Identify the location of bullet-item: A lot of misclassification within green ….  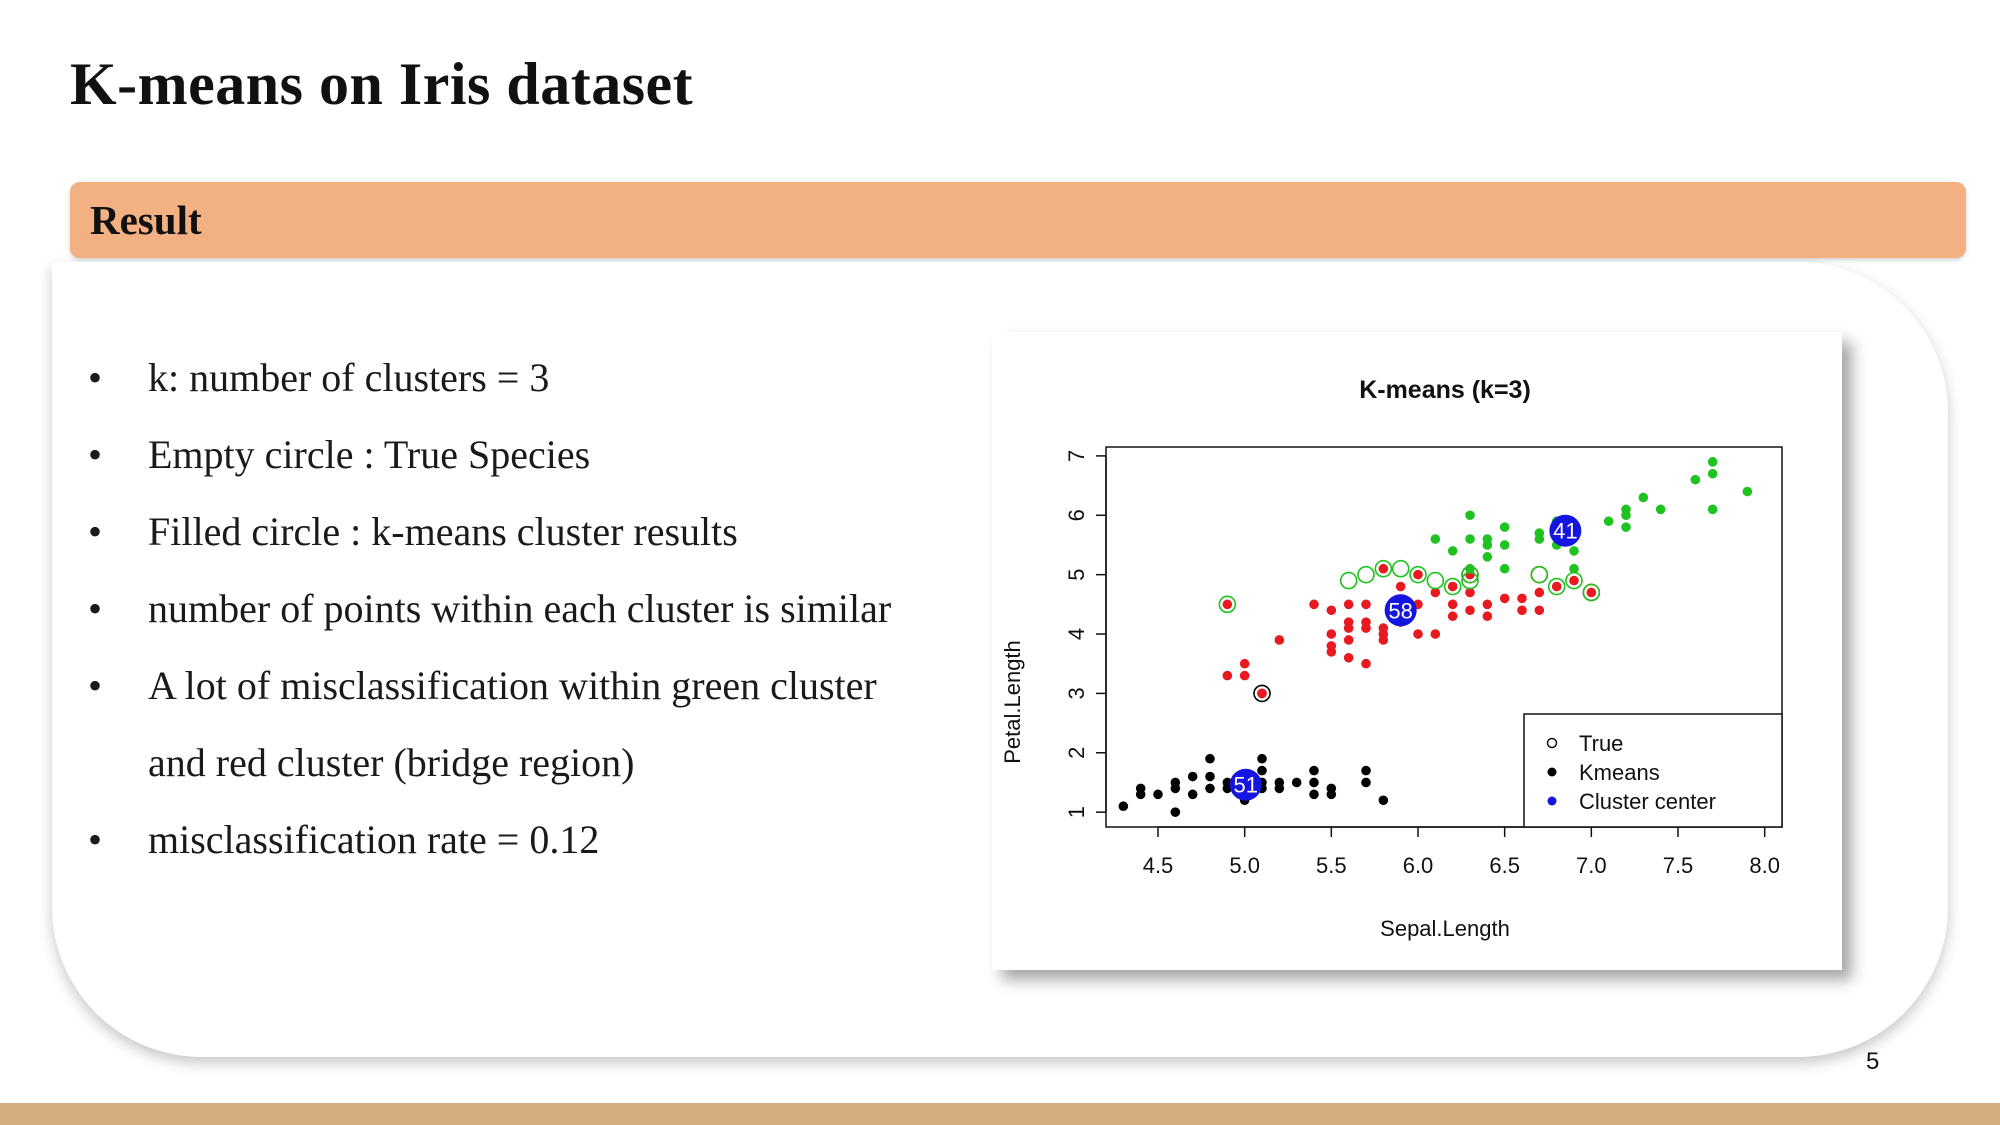
(528, 724).